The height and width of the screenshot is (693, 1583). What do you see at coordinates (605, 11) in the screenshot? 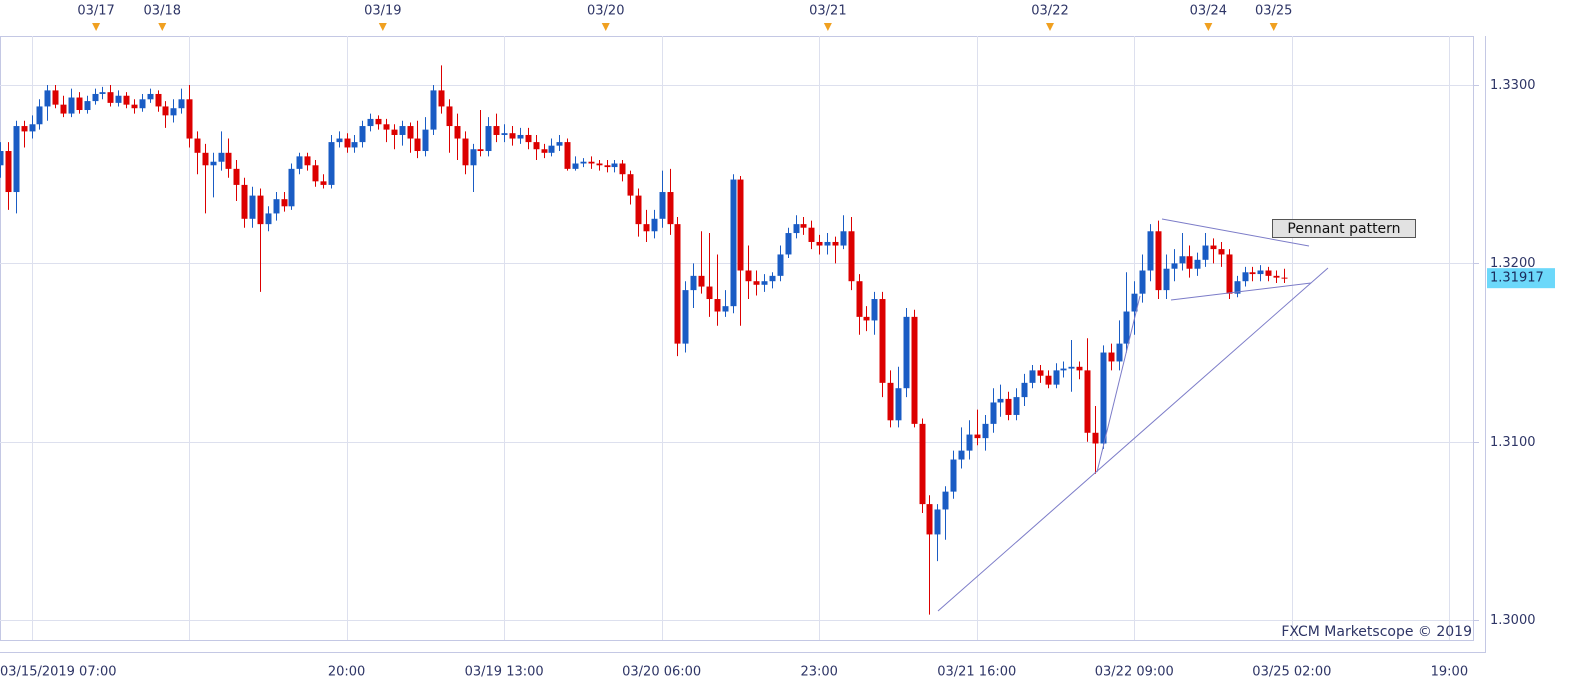
I see `day-marker-label: 03/20` at bounding box center [605, 11].